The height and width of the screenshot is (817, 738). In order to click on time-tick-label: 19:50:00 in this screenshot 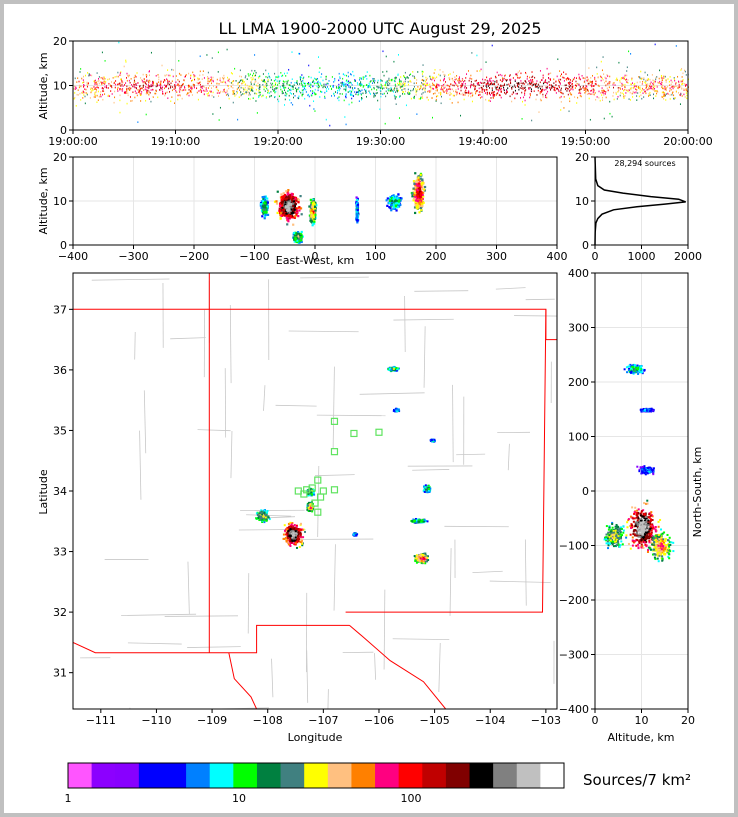, I will do `click(585, 141)`.